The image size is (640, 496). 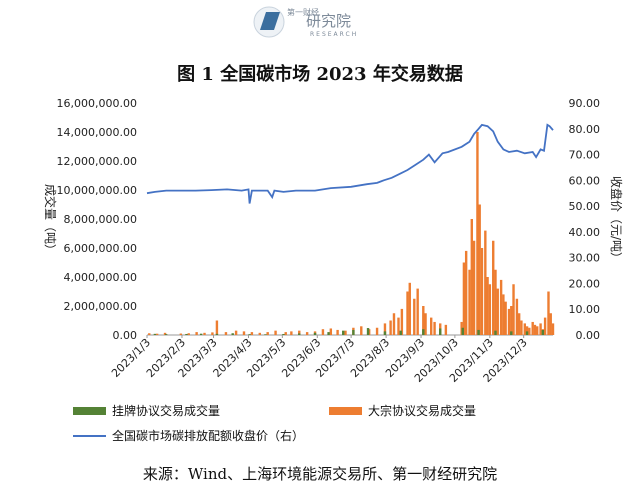 I want to click on right-axis-tick-label: 60.00, so click(x=585, y=180).